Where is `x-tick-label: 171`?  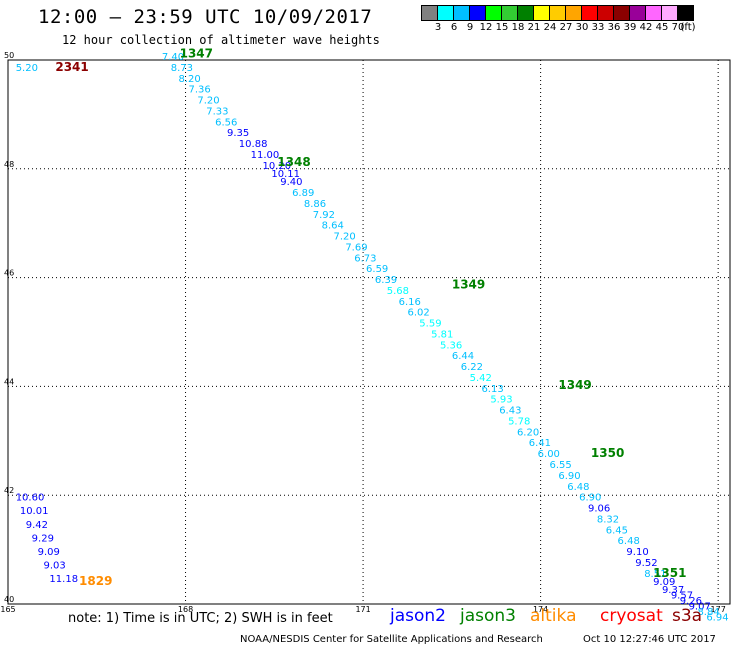 x-tick-label: 171 is located at coordinates (362, 609).